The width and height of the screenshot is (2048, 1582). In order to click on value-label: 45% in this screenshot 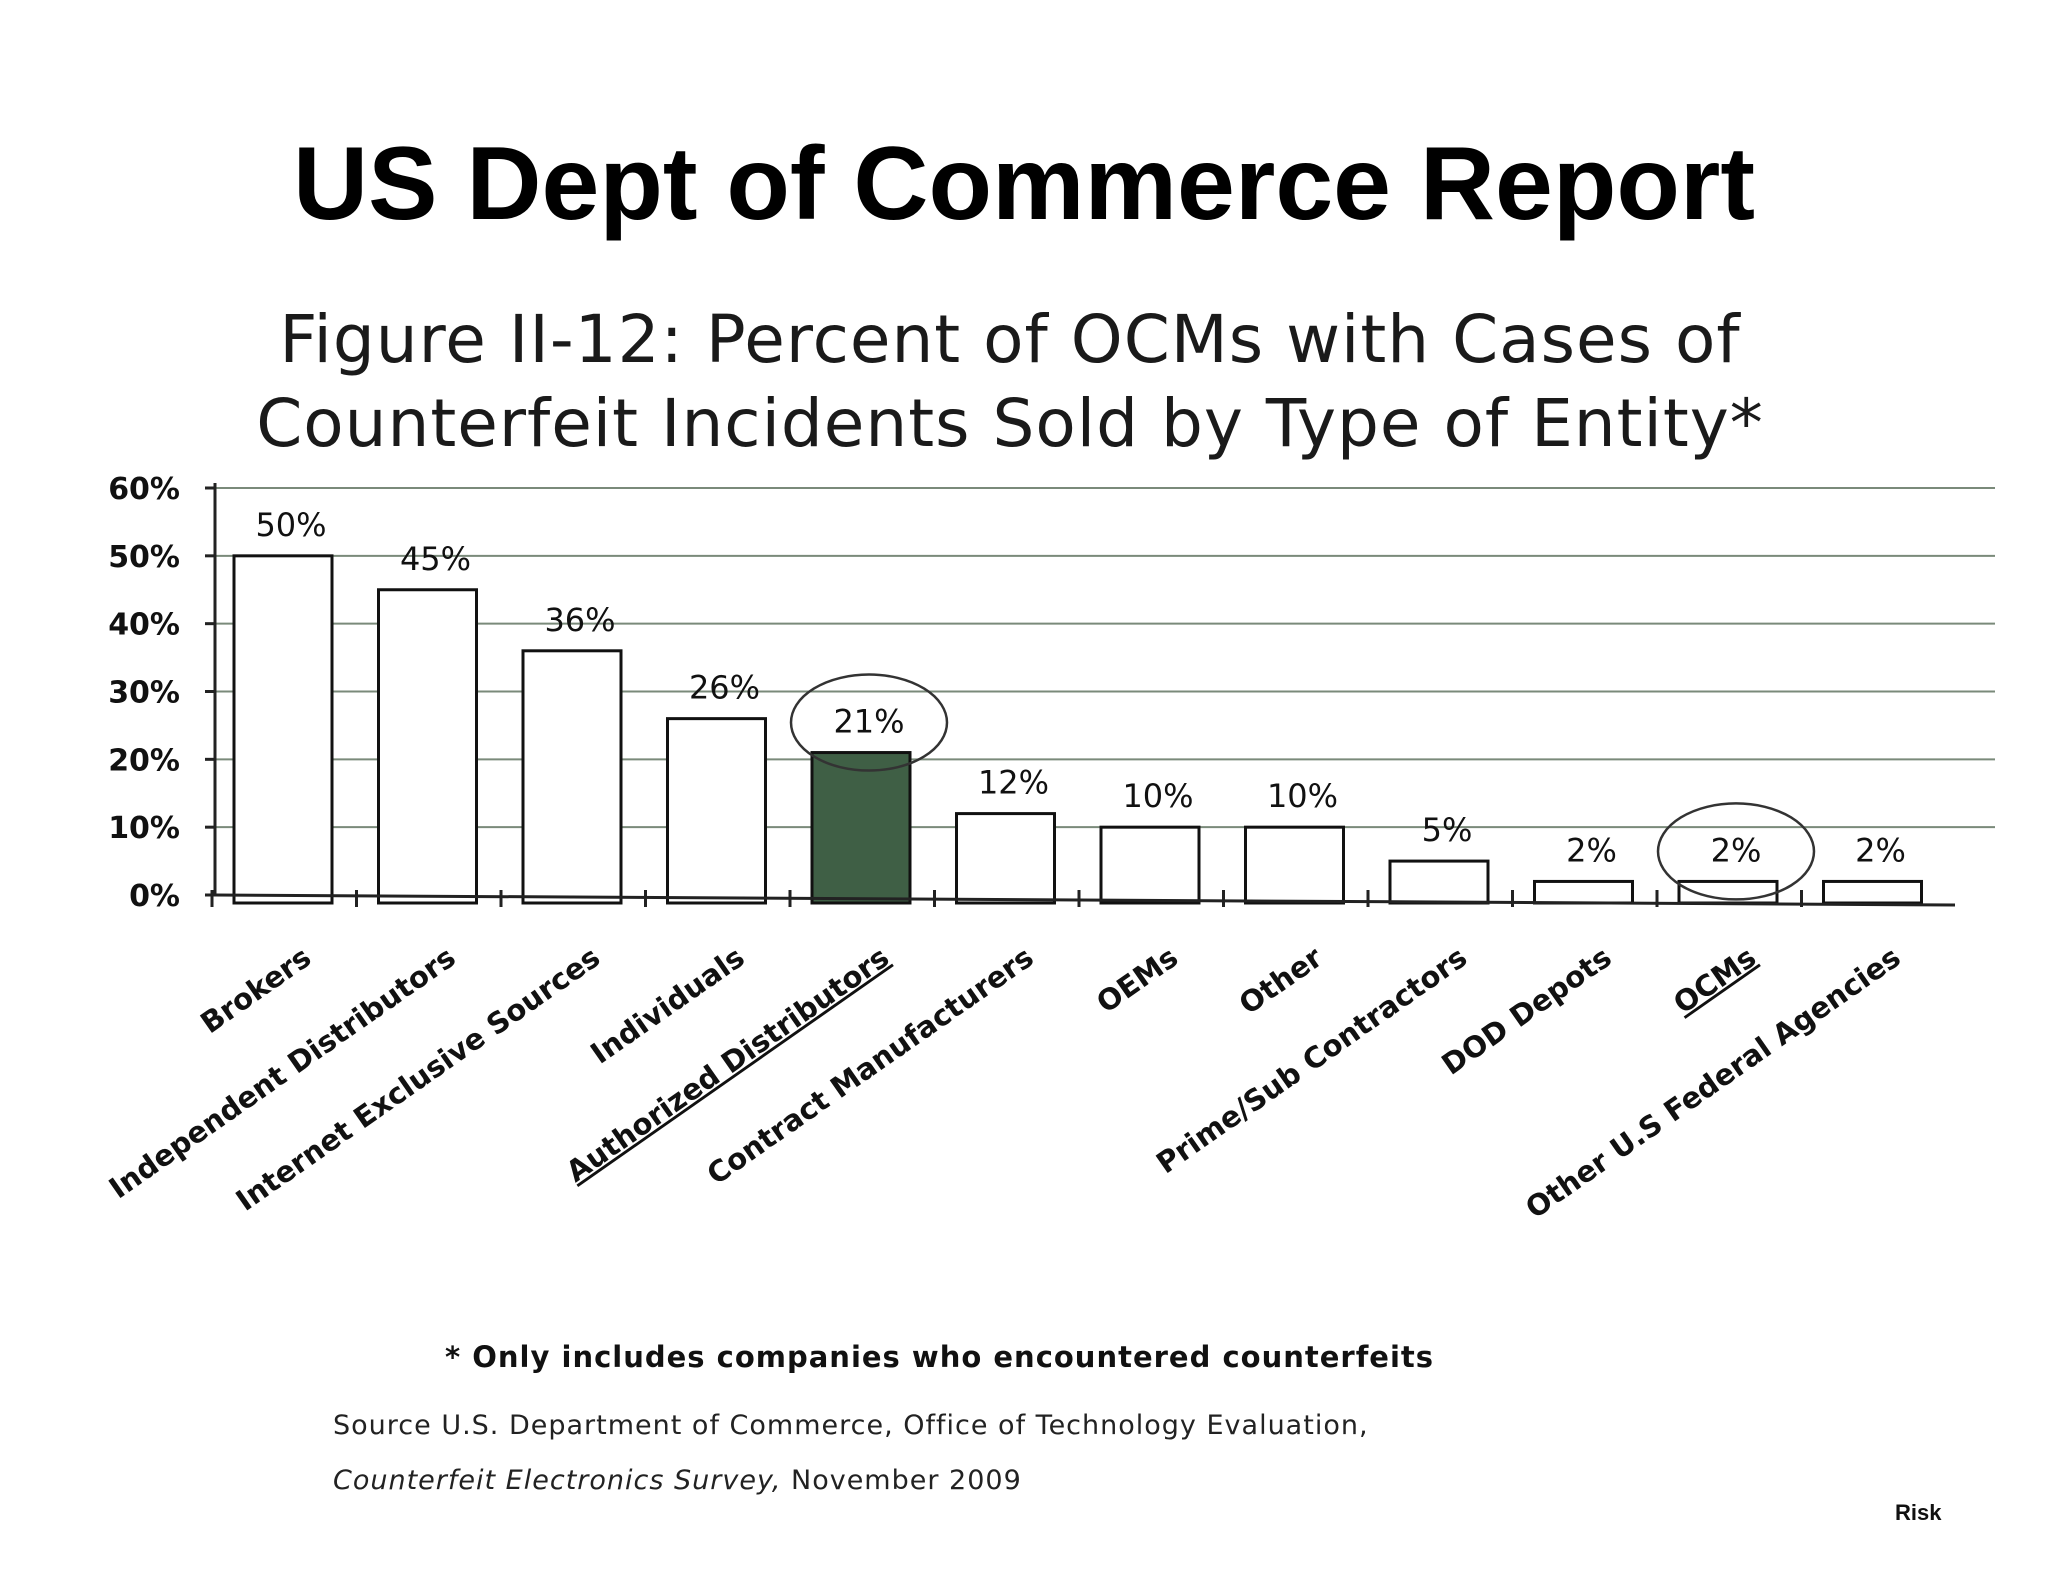, I will do `click(435, 559)`.